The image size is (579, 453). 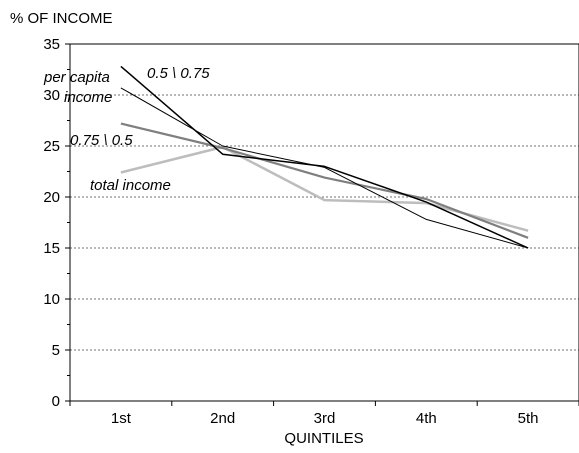 I want to click on series-05-075-label: 0.5 \ 0.75, so click(x=178, y=73).